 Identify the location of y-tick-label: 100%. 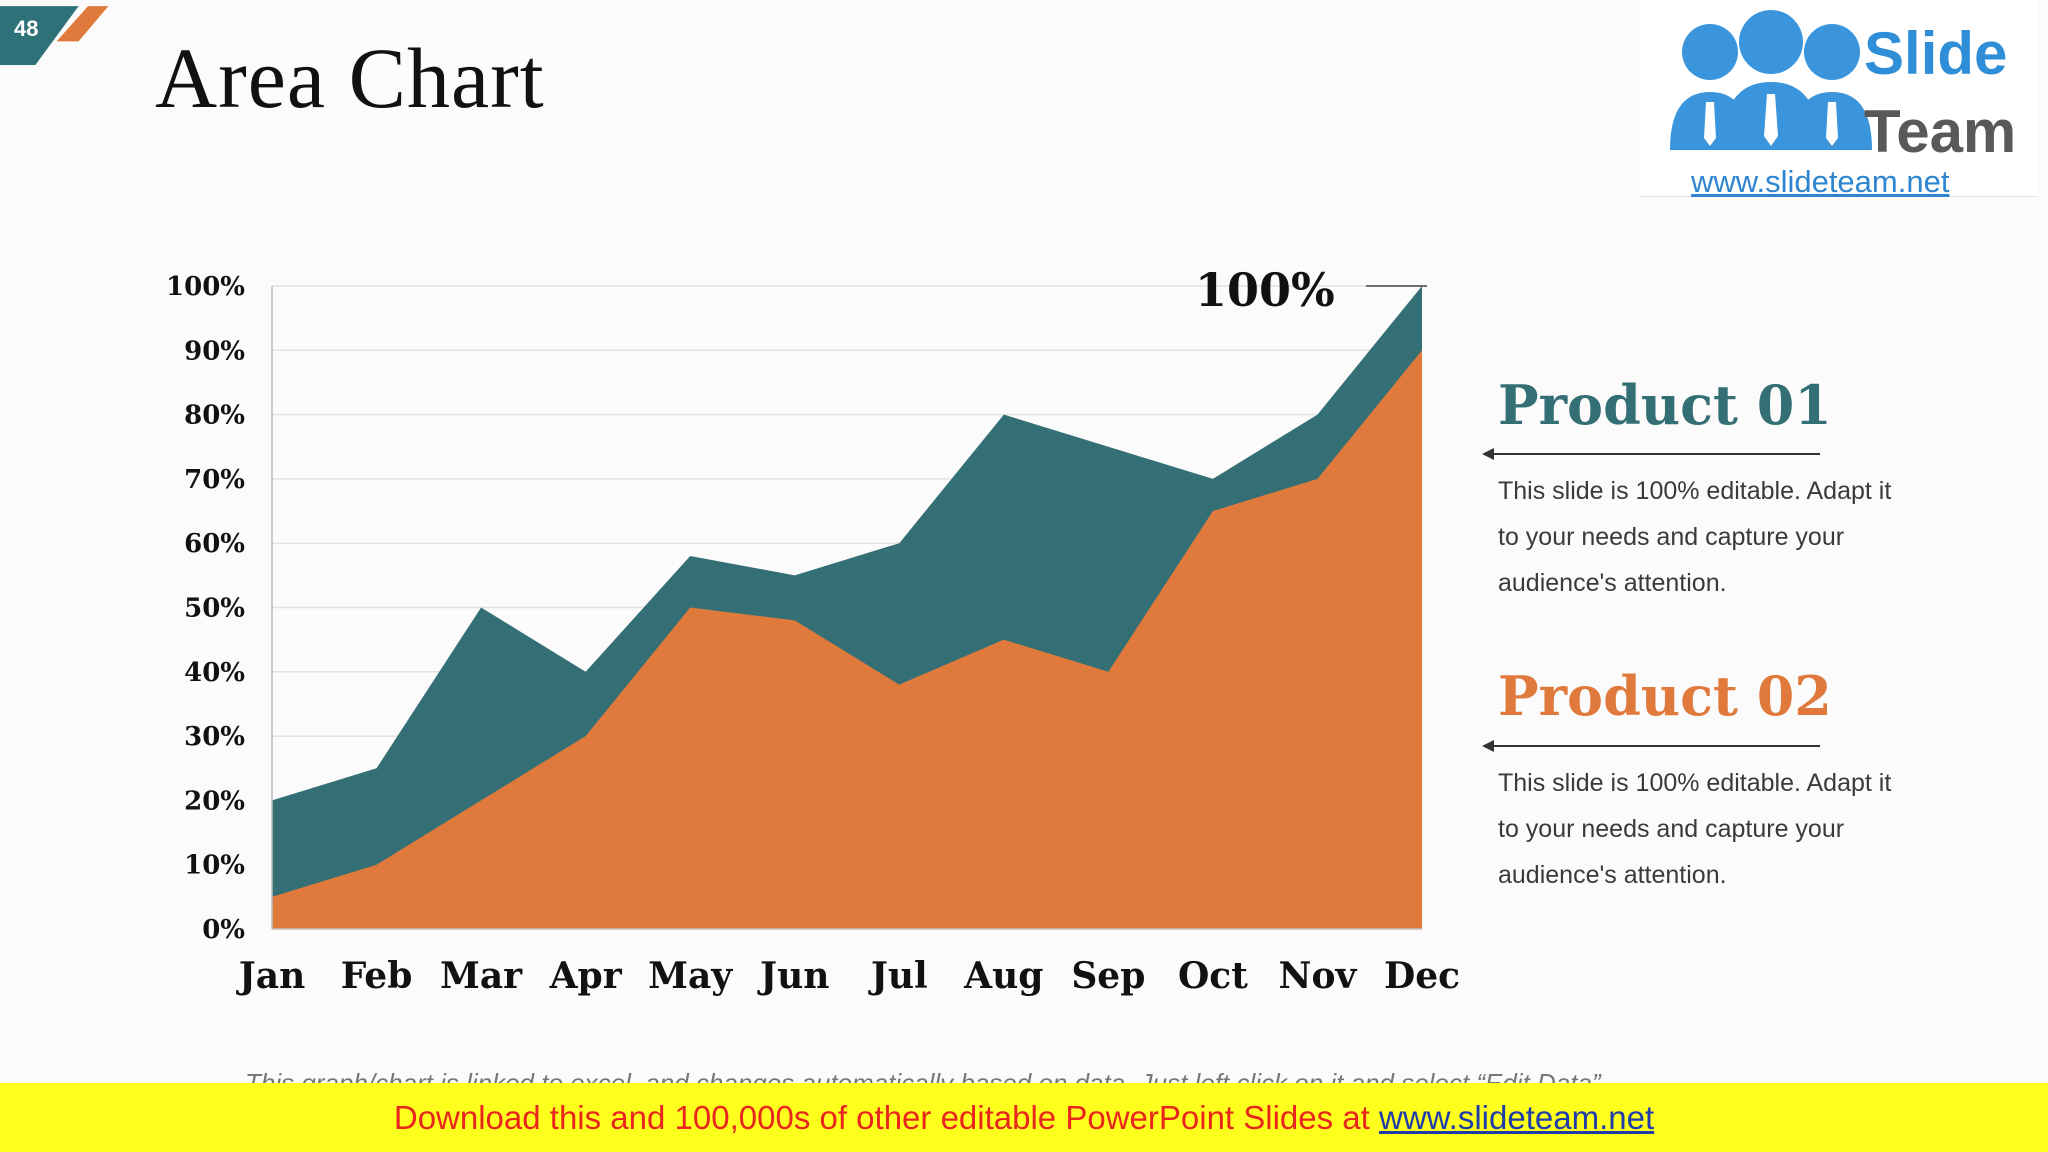
(205, 287).